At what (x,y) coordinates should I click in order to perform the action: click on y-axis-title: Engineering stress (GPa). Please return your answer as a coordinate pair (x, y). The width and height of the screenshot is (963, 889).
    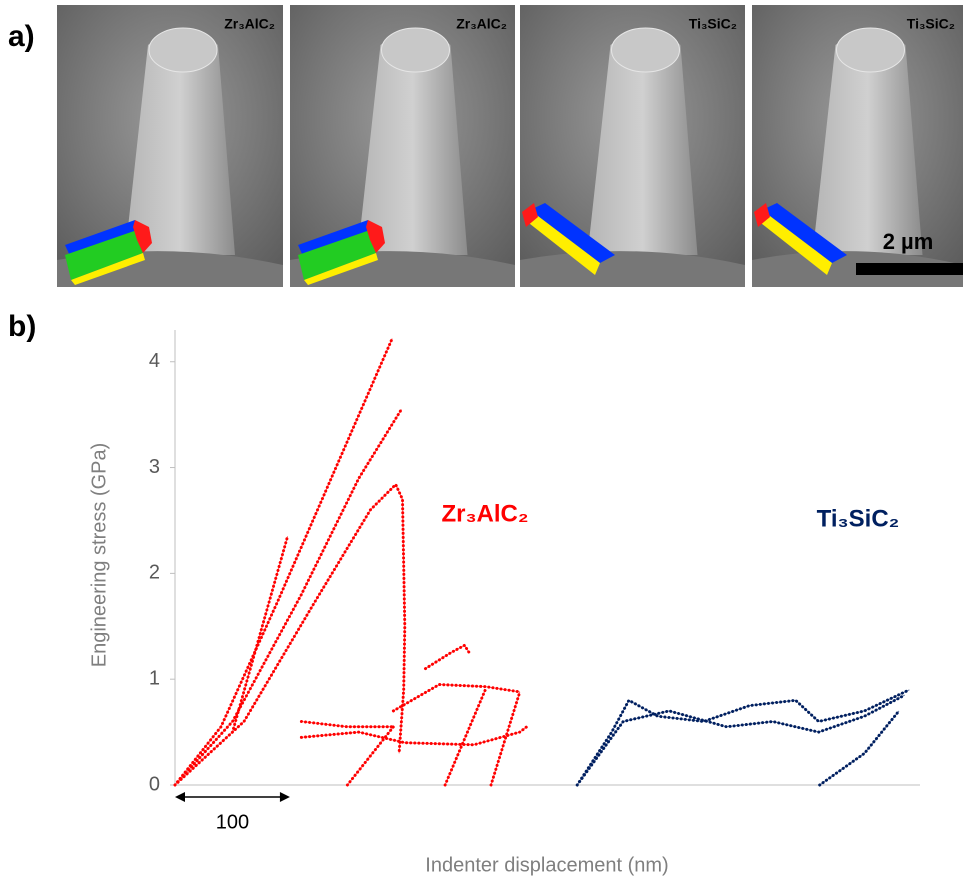
    Looking at the image, I should click on (99, 555).